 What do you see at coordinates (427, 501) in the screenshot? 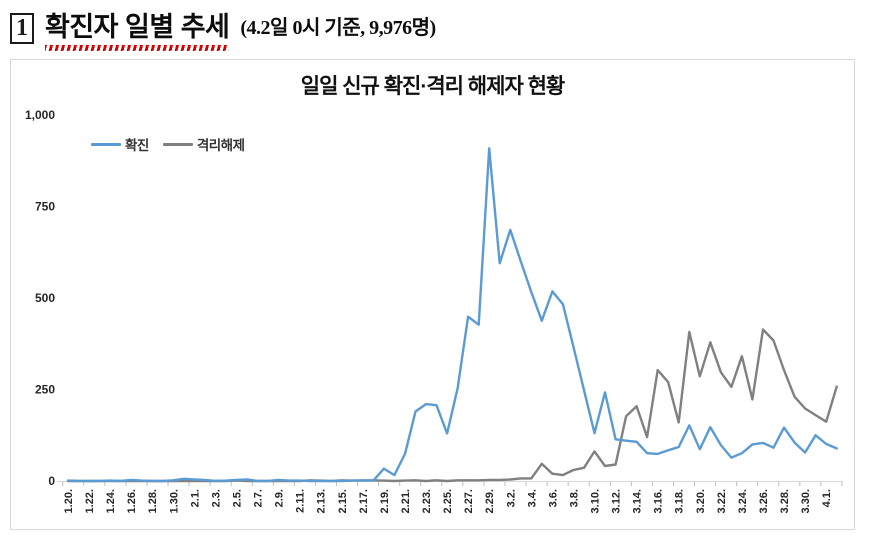
I see `x-axis-label: 2.23.` at bounding box center [427, 501].